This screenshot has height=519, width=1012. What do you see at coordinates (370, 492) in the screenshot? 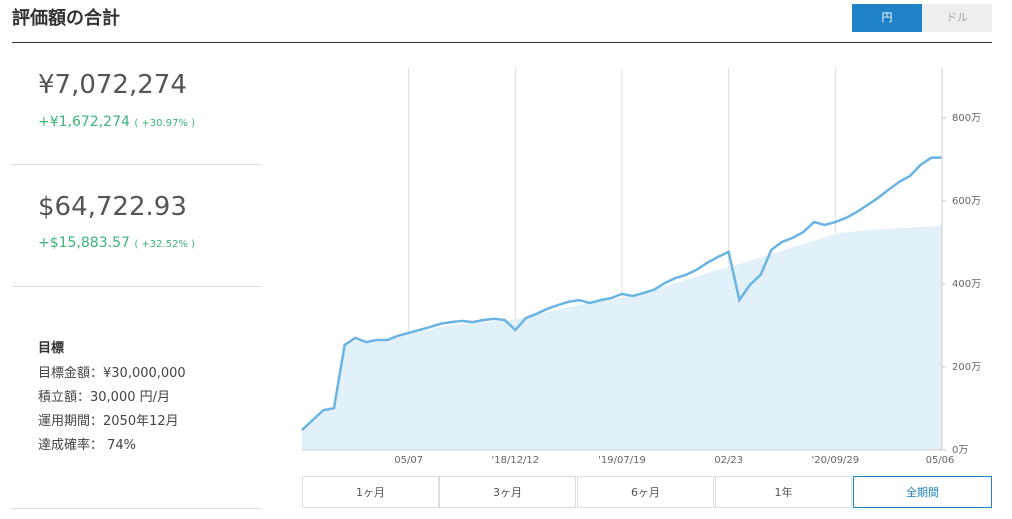
I see `range-button: 1ヶ月` at bounding box center [370, 492].